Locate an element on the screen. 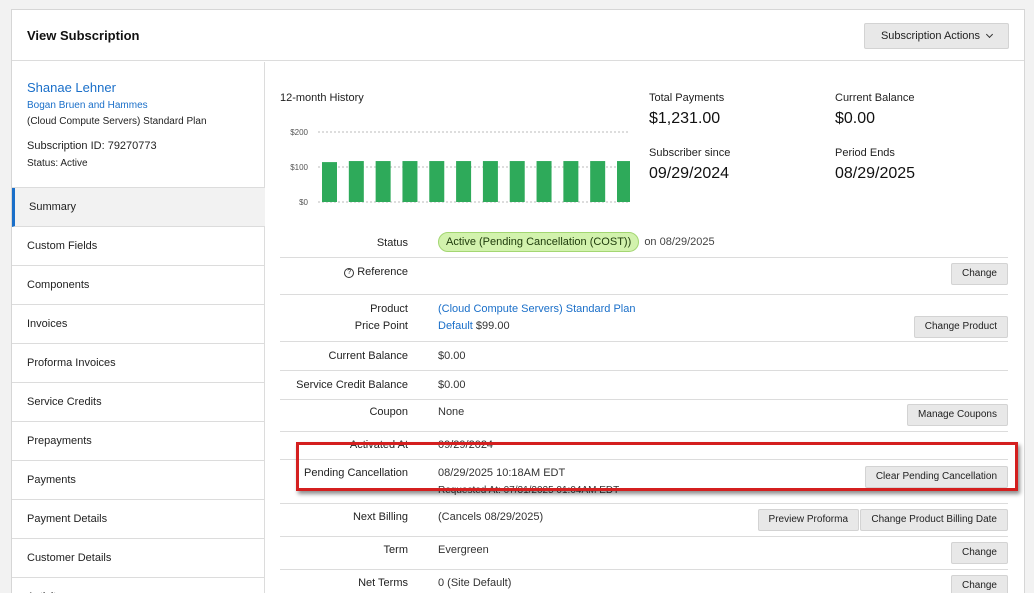 The height and width of the screenshot is (593, 1034). sidebar-item-customer-details: Customer Details is located at coordinates (138, 558).